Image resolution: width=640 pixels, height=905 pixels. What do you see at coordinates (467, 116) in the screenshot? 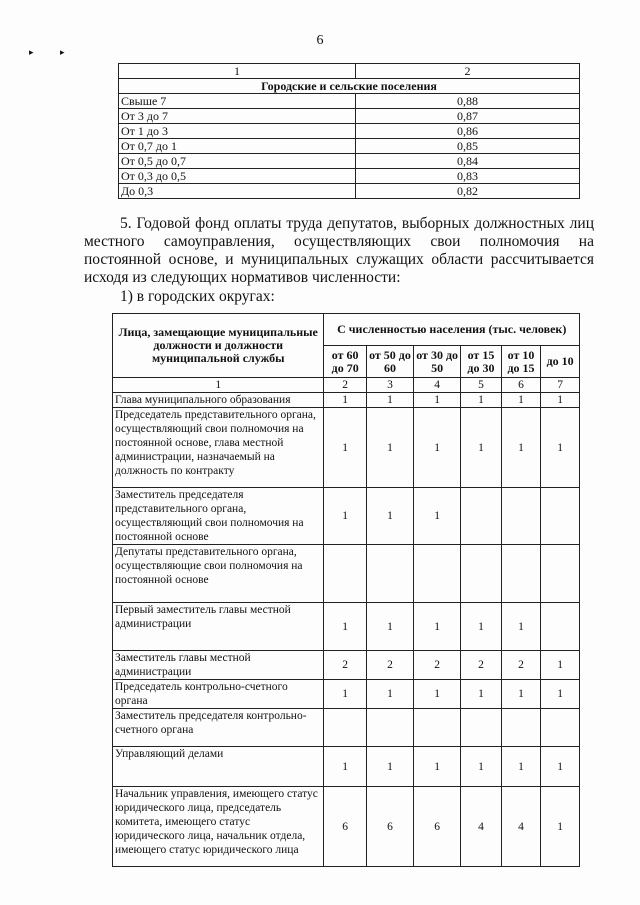
I see `coefficient-cell: 0,87` at bounding box center [467, 116].